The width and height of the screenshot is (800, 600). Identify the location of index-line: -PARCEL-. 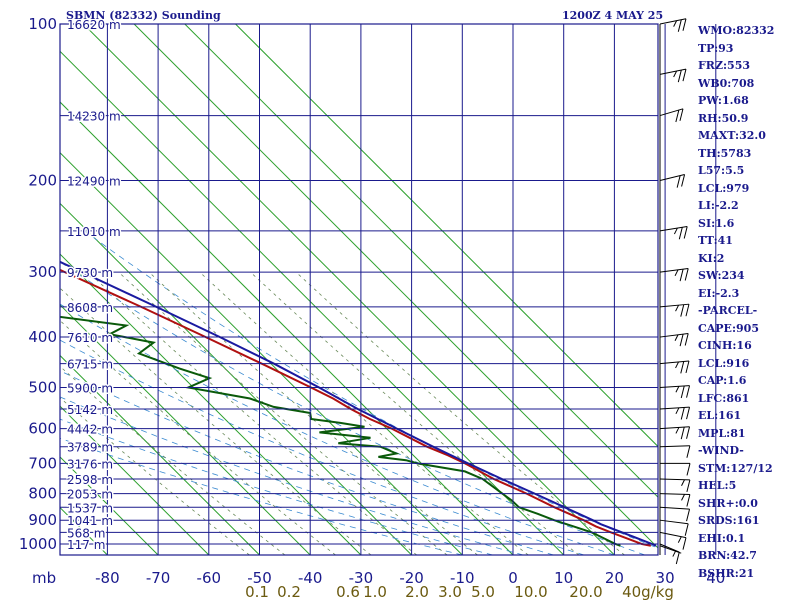
(728, 310).